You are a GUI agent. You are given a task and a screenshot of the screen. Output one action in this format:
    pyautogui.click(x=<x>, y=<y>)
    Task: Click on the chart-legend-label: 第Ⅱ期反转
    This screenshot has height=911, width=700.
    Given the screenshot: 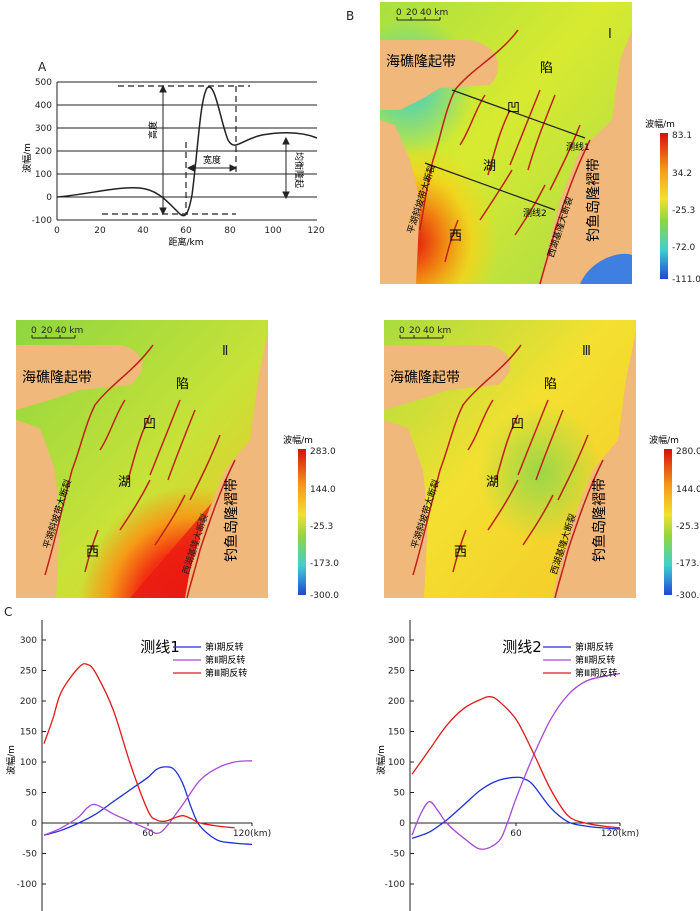 What is the action you would take?
    pyautogui.click(x=595, y=660)
    